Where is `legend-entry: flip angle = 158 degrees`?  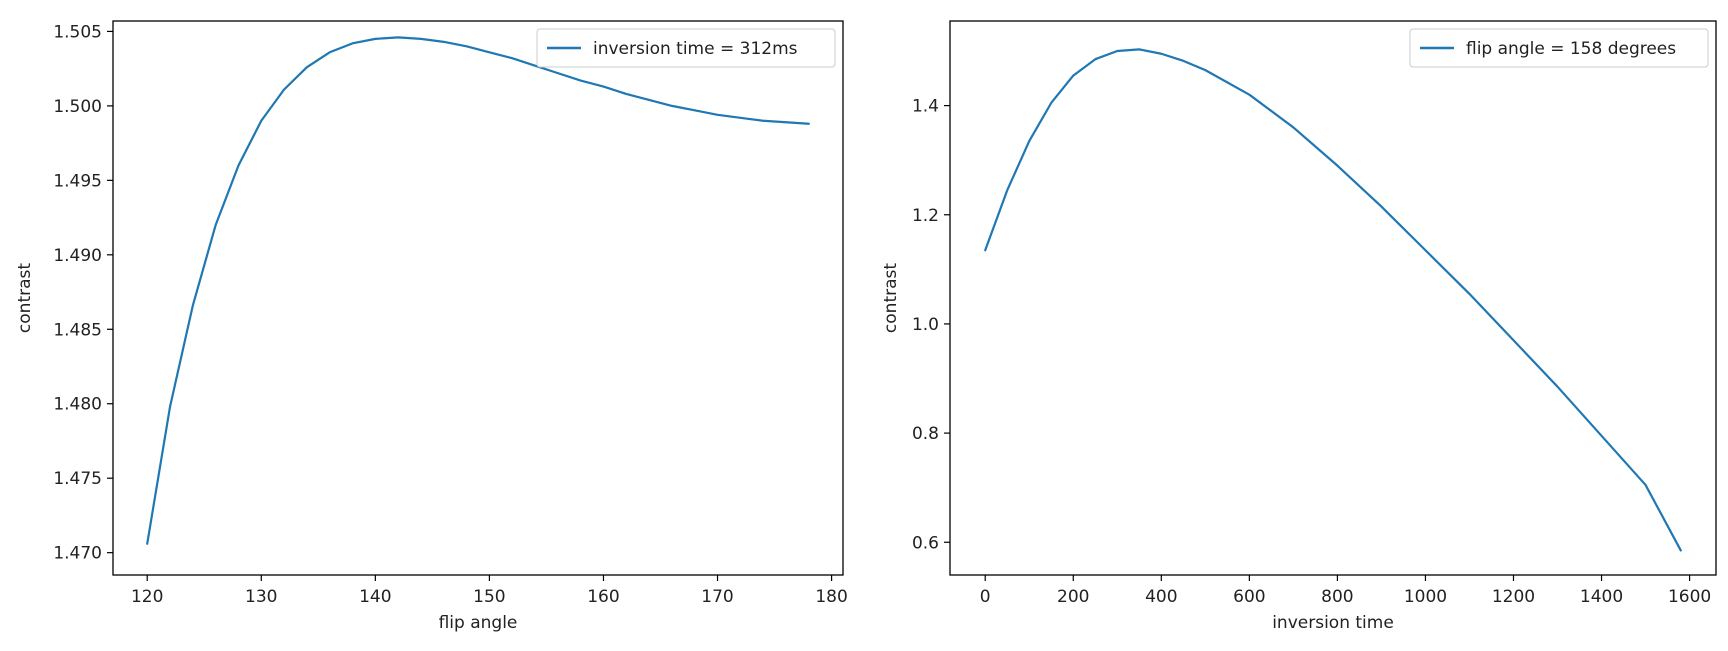 legend-entry: flip angle = 158 degrees is located at coordinates (1571, 49).